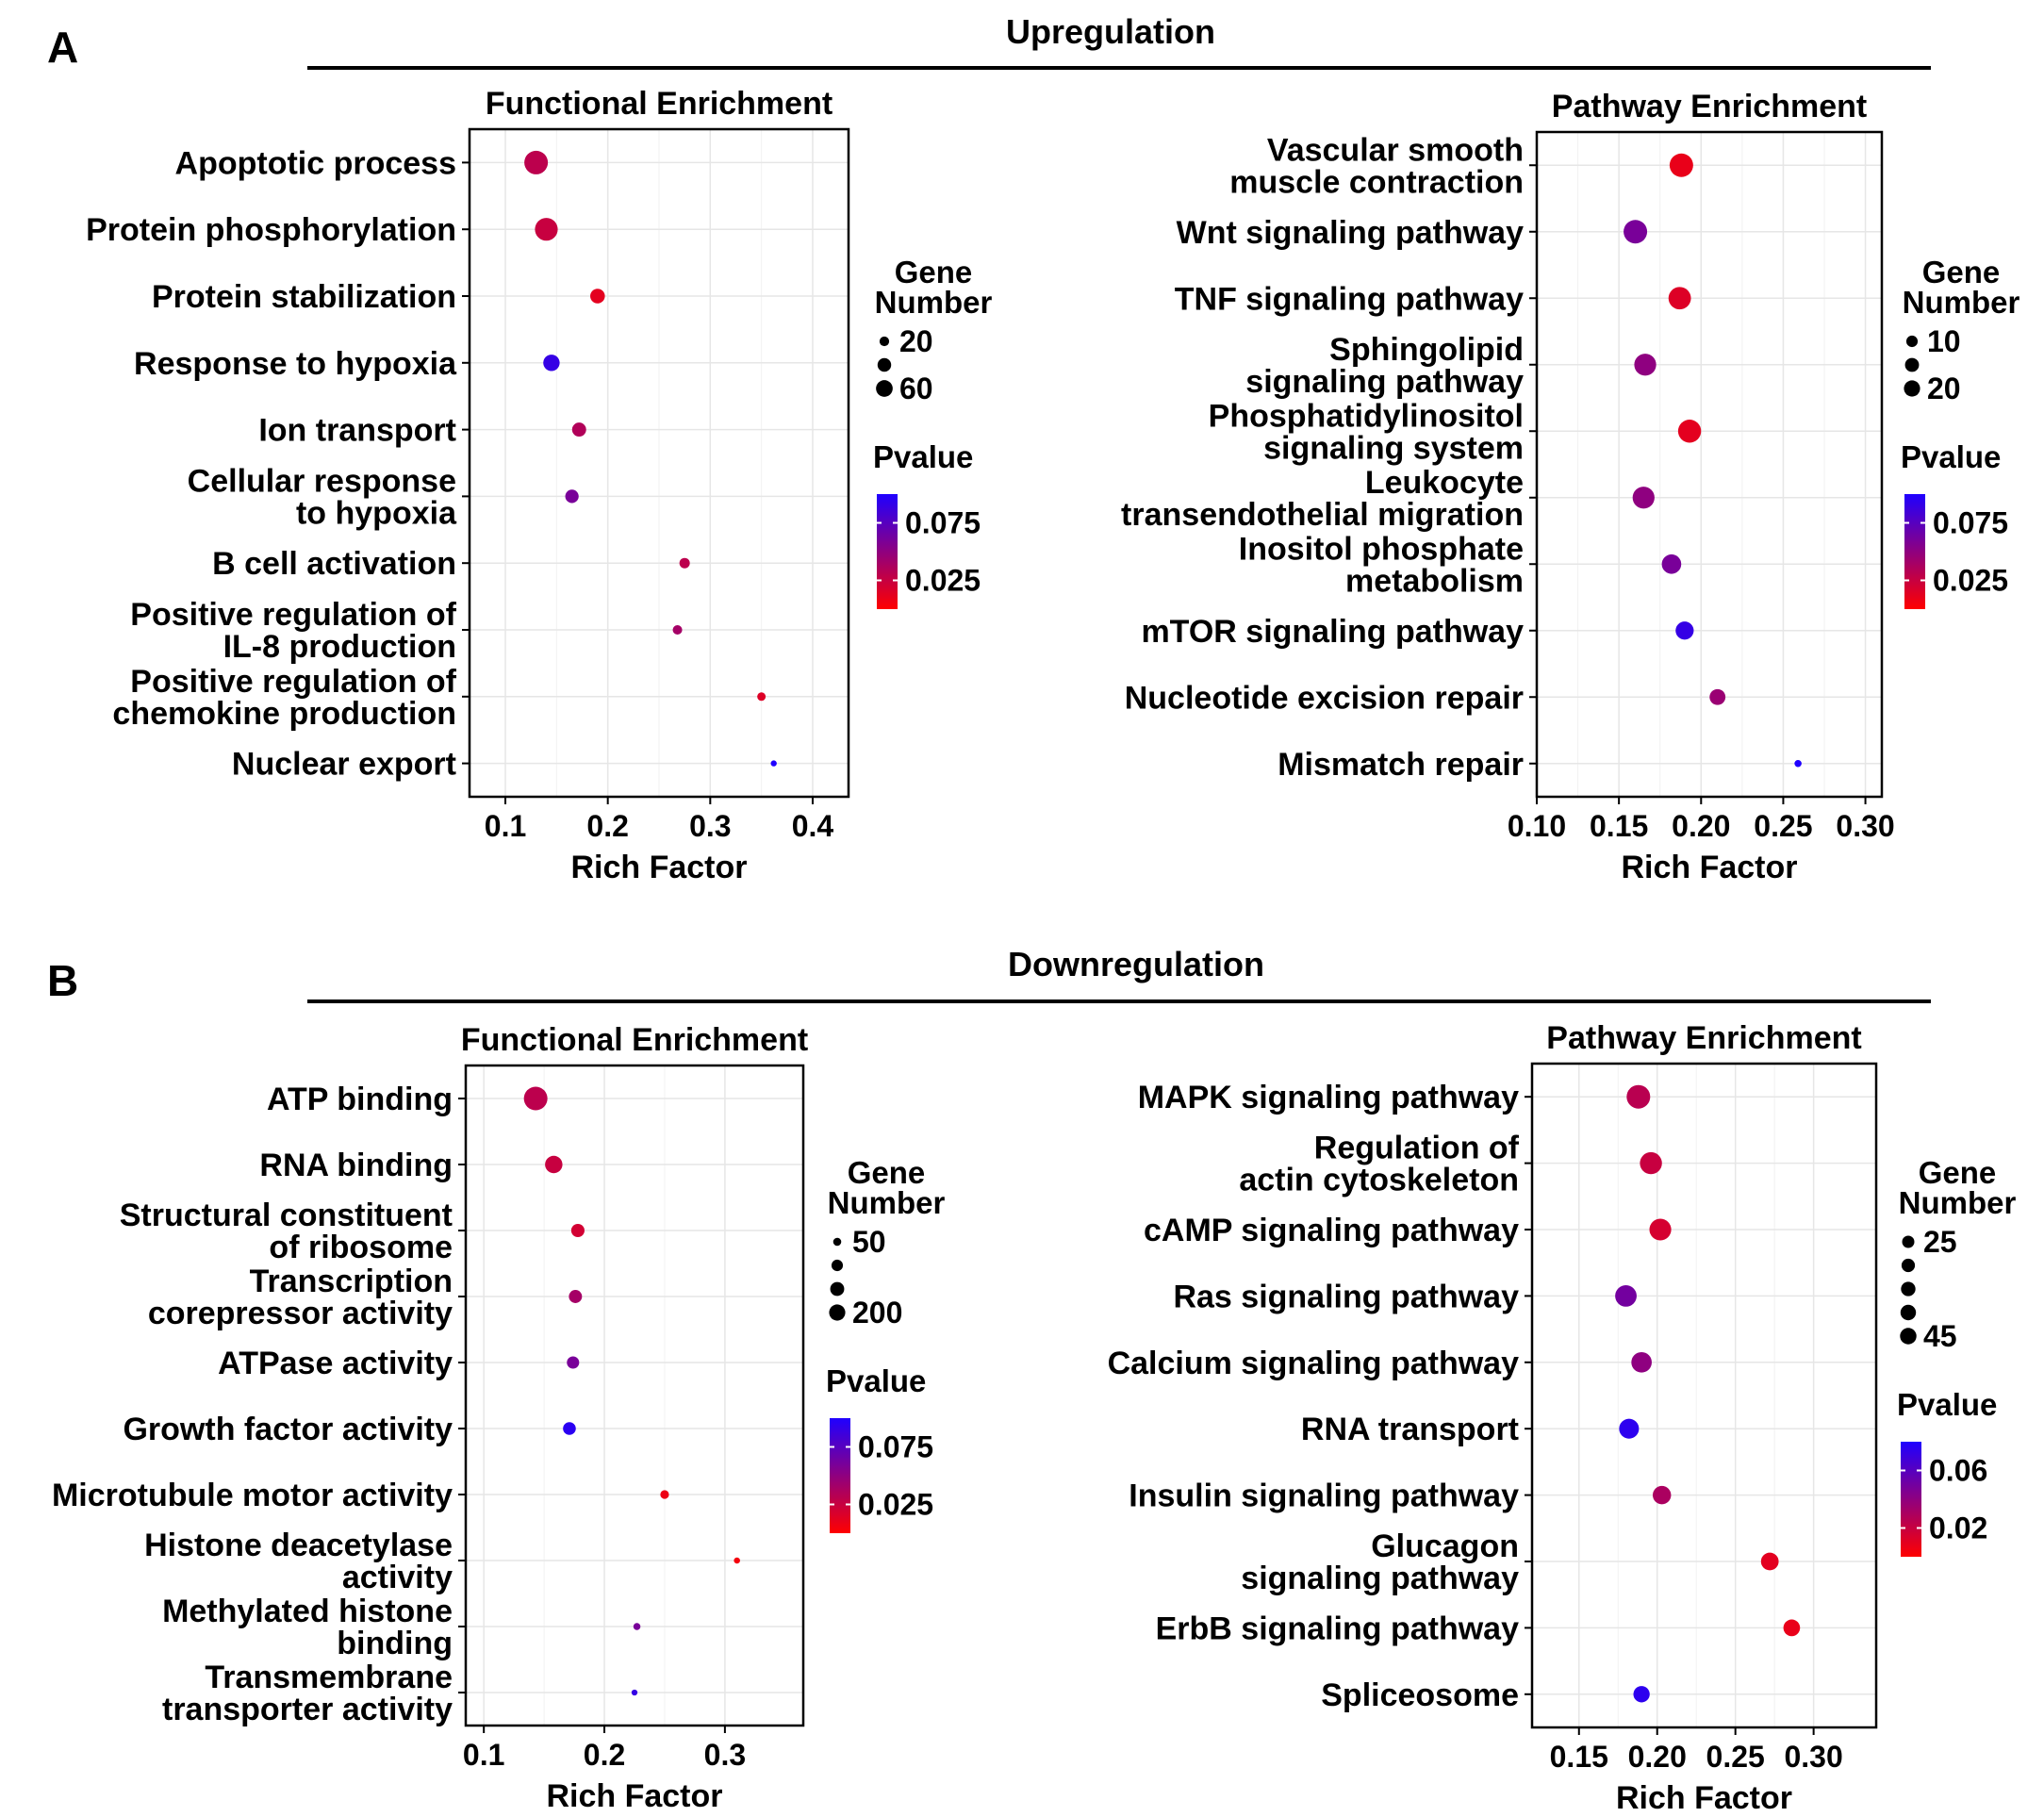 The width and height of the screenshot is (2044, 1817). What do you see at coordinates (554, 1164) in the screenshot?
I see `data-point-rna-binding` at bounding box center [554, 1164].